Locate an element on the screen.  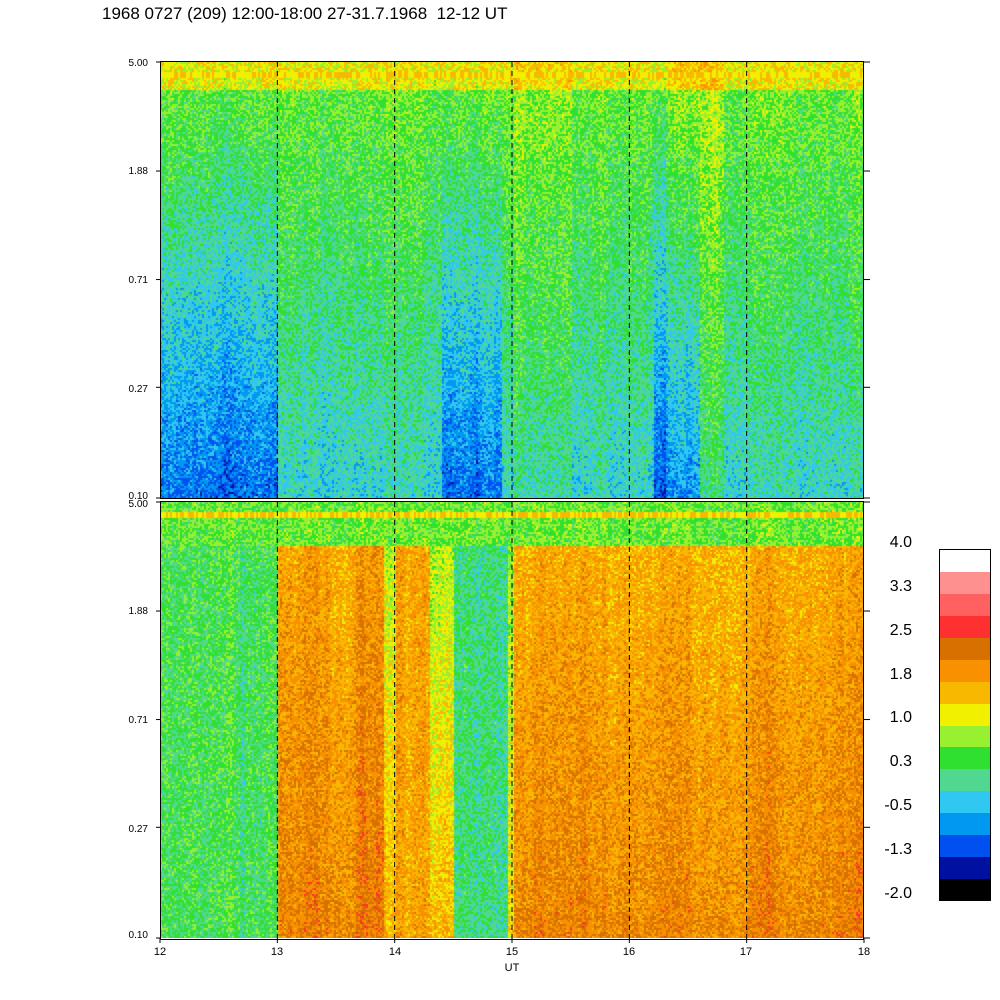
colorbar-label: 1.8 is located at coordinates (900, 674).